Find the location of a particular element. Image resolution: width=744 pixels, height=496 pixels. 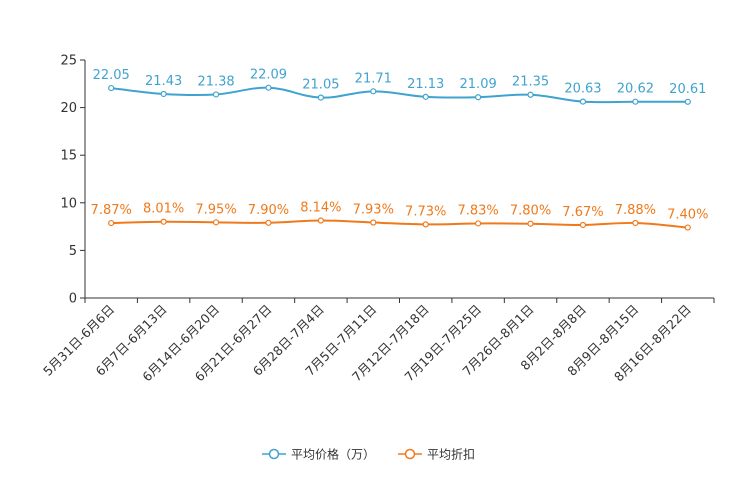

data-label: 22.09 is located at coordinates (268, 75).